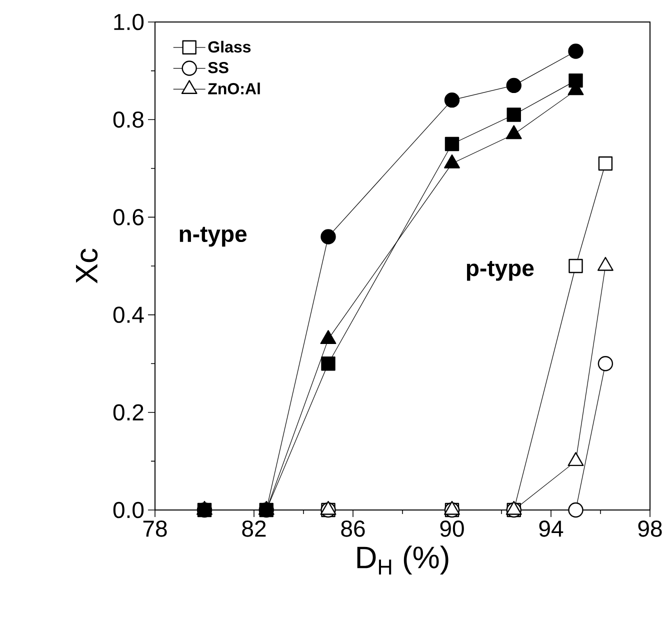 The height and width of the screenshot is (625, 670). Describe the element at coordinates (155, 528) in the screenshot. I see `x-tick-label: 78` at that location.